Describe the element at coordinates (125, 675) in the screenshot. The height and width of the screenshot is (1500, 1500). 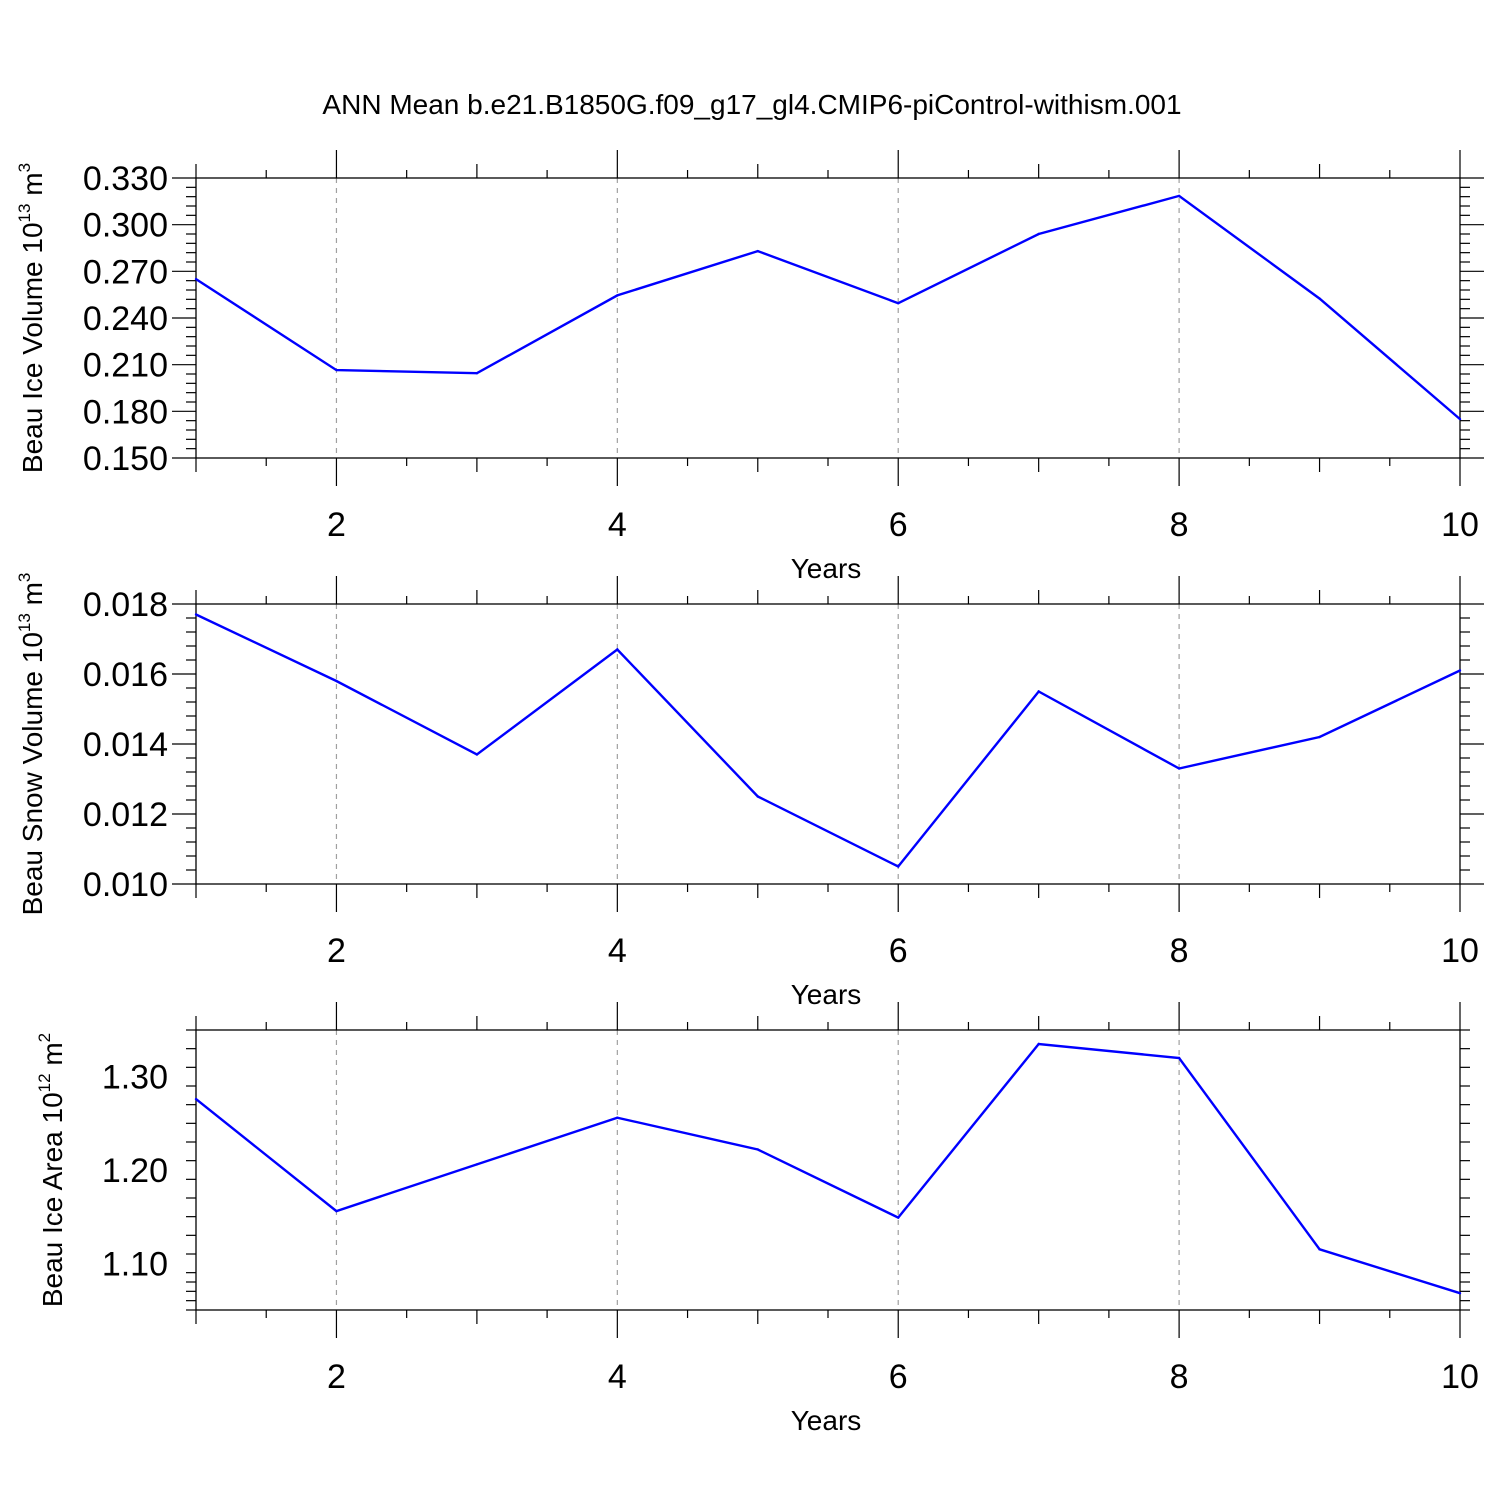
I see `y-tick-label: 0.016` at that location.